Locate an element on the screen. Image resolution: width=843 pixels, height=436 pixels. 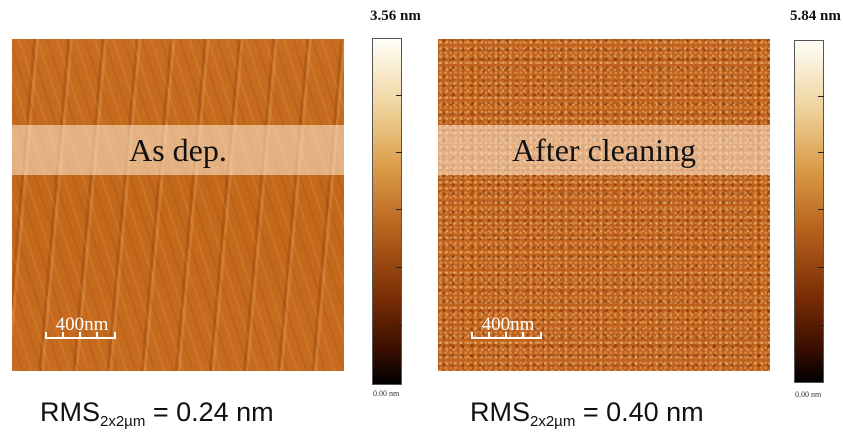
colorbar-max-label: 5.84 nm is located at coordinates (815, 16).